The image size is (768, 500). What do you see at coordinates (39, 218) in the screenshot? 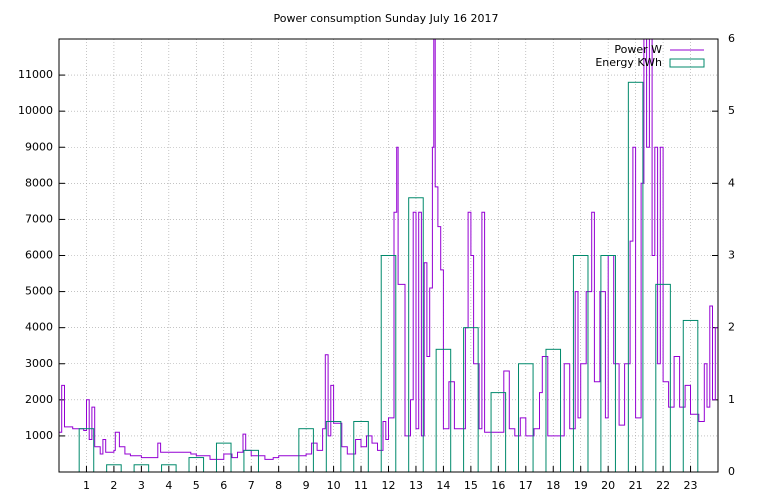
I see `y-tick-label: 7000` at bounding box center [39, 218].